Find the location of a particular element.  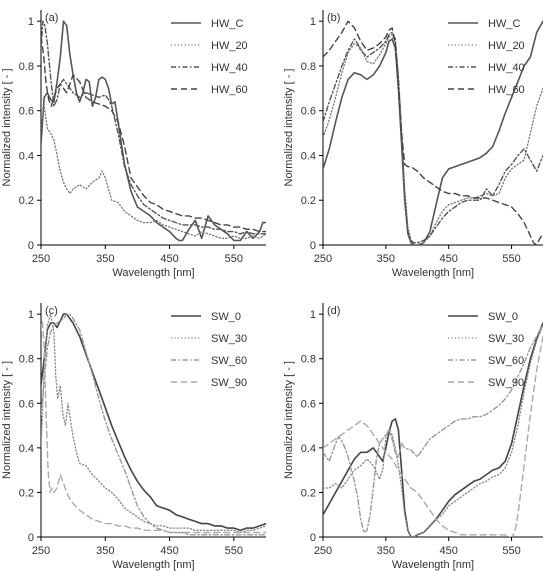

panel-label: (c) is located at coordinates (51, 311).